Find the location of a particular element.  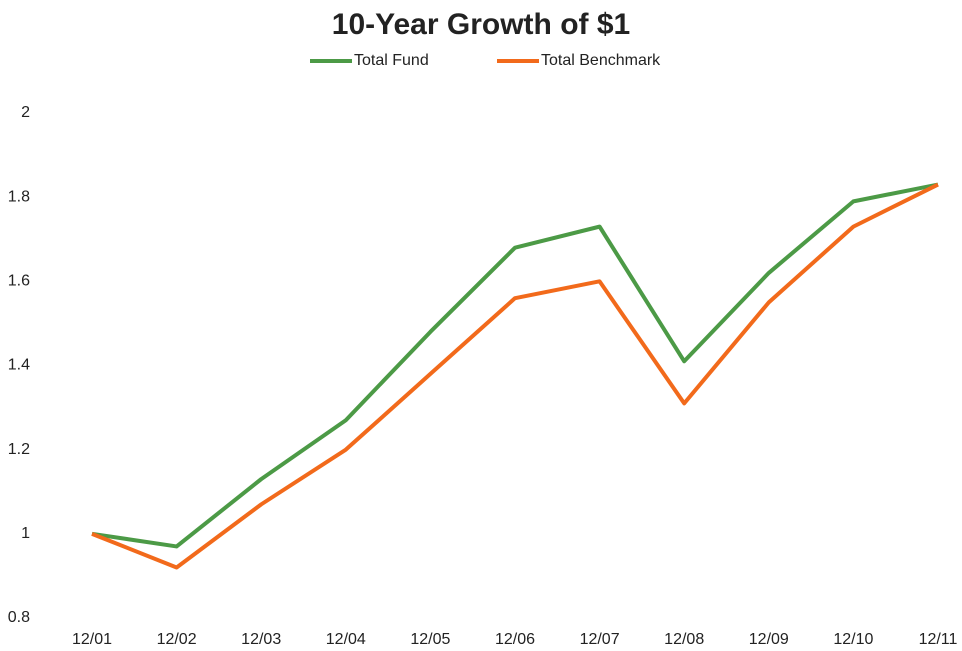

y-tick-label: 1.6 is located at coordinates (19, 281).